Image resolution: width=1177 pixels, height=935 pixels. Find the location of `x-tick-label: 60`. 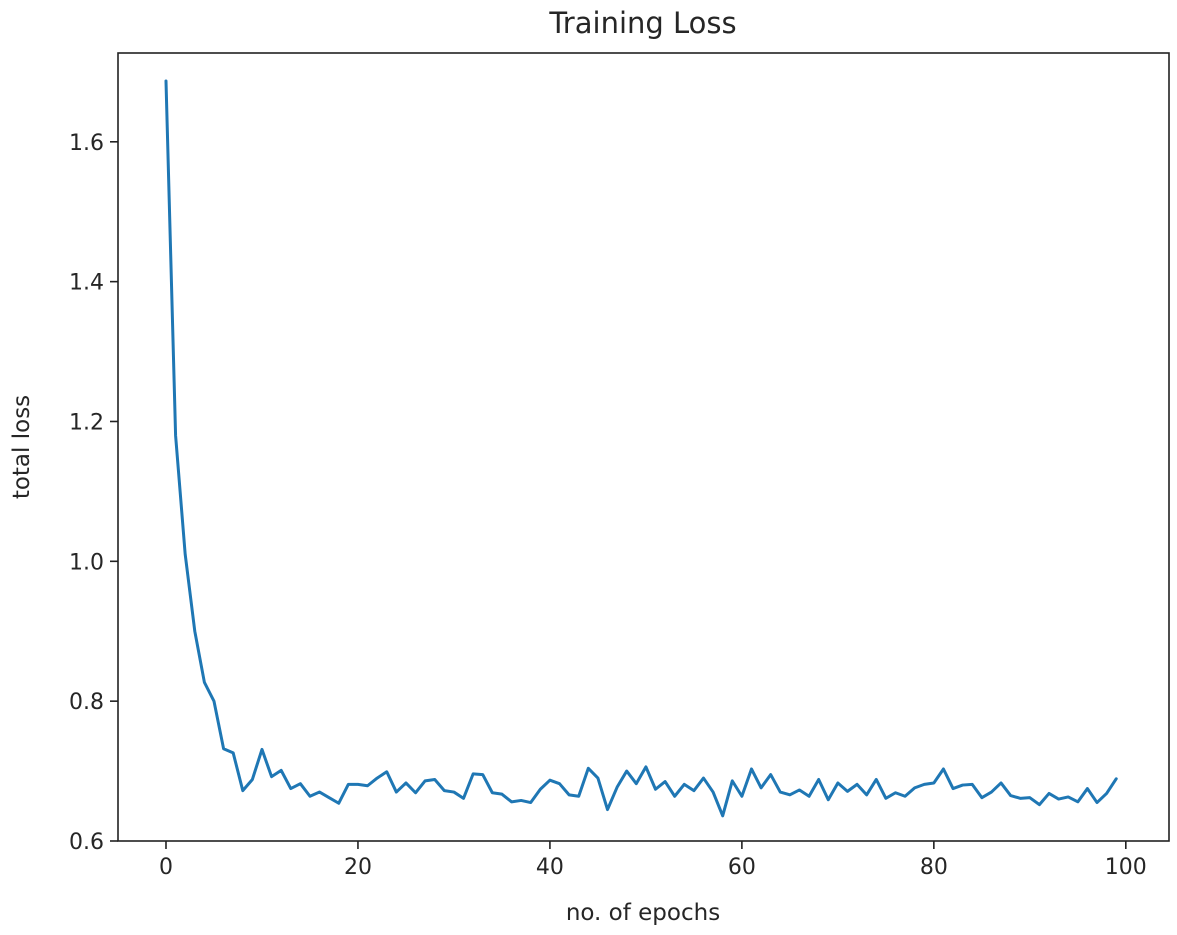

x-tick-label: 60 is located at coordinates (742, 867).